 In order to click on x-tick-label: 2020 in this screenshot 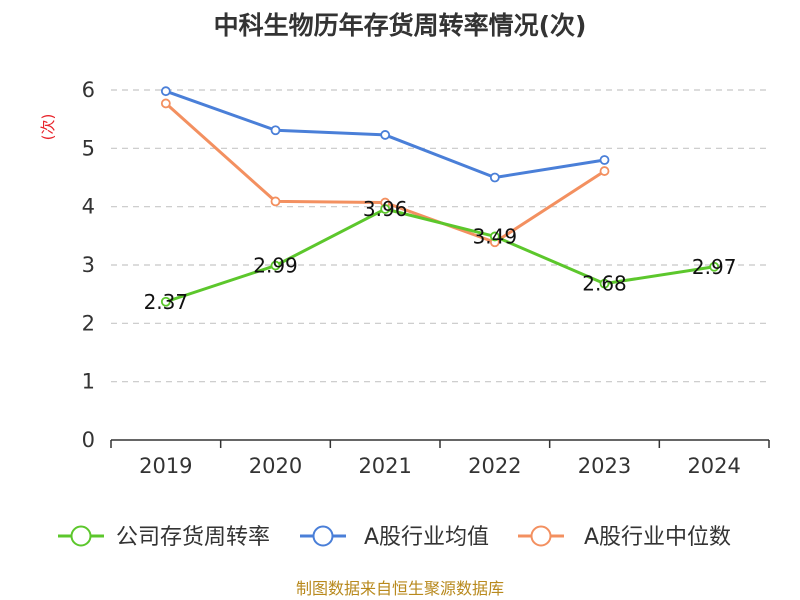, I will do `click(275, 466)`.